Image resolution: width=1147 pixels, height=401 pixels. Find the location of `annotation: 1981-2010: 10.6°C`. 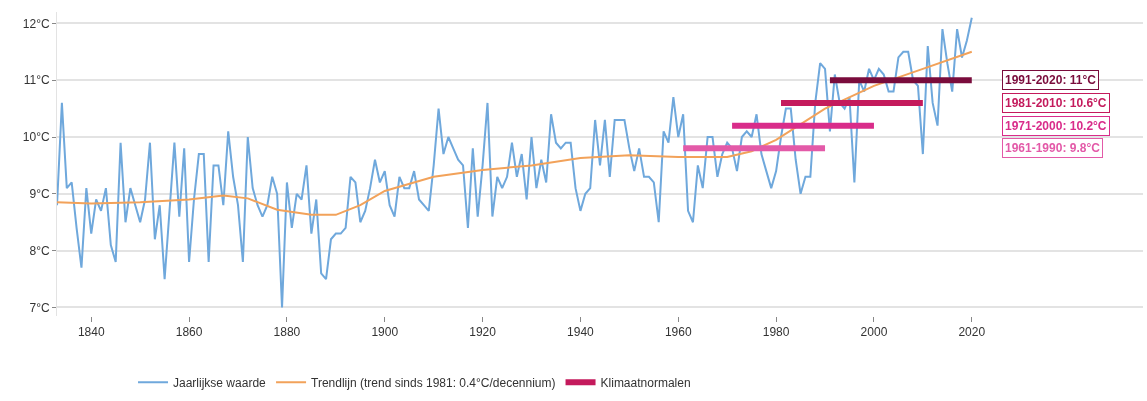

annotation: 1981-2010: 10.6°C is located at coordinates (1056, 103).